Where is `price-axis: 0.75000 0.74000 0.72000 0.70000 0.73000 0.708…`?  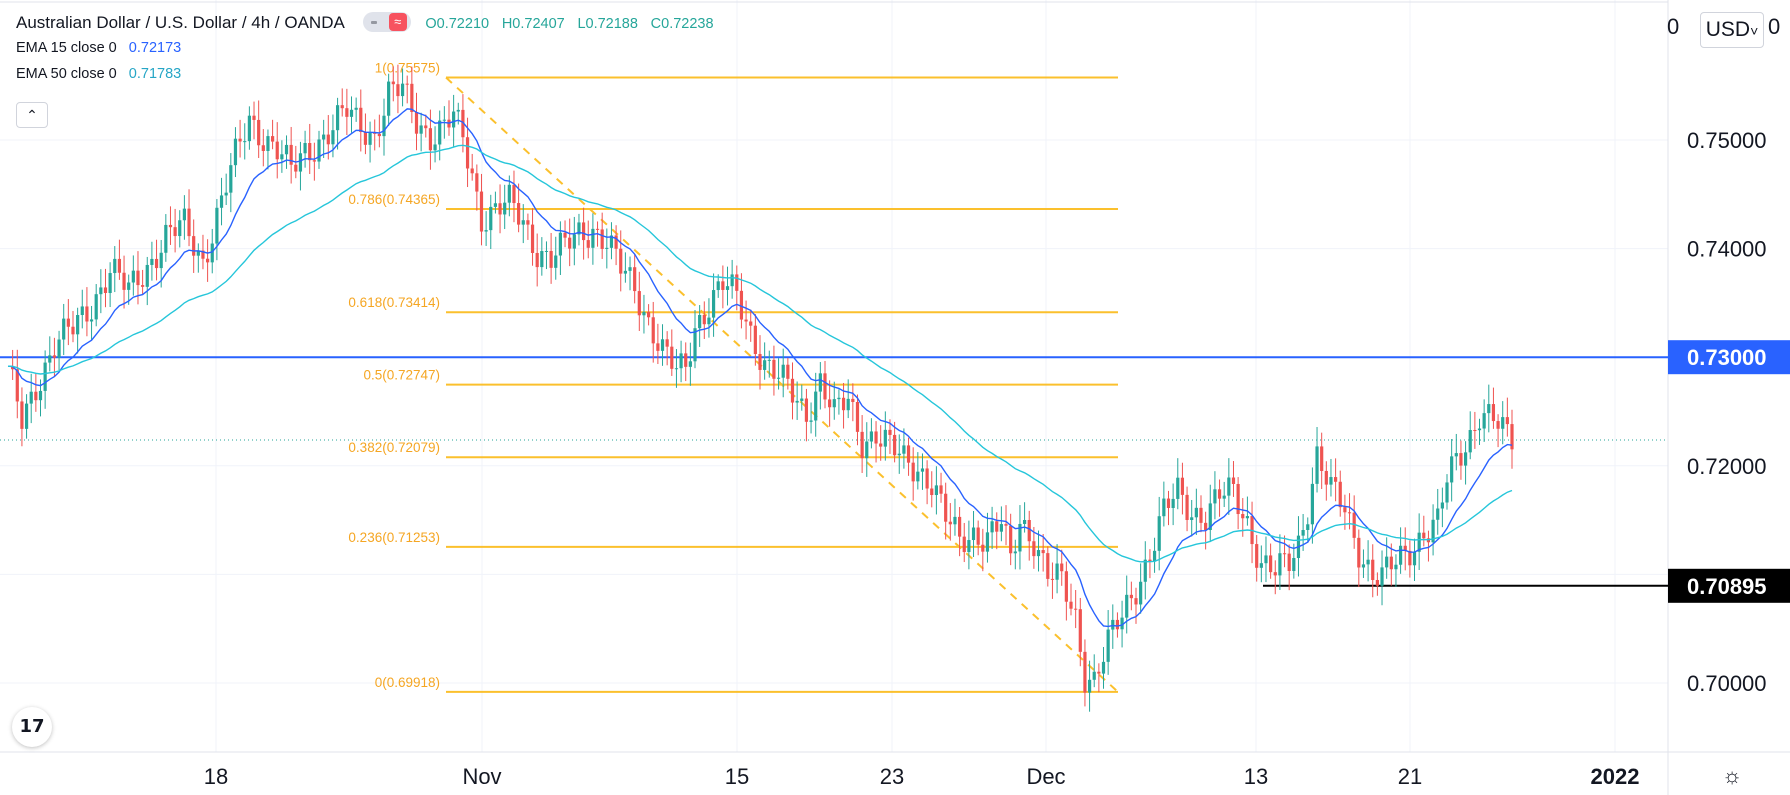
price-axis: 0.75000 0.74000 0.72000 0.70000 0.73000 0.708… is located at coordinates (1729, 412).